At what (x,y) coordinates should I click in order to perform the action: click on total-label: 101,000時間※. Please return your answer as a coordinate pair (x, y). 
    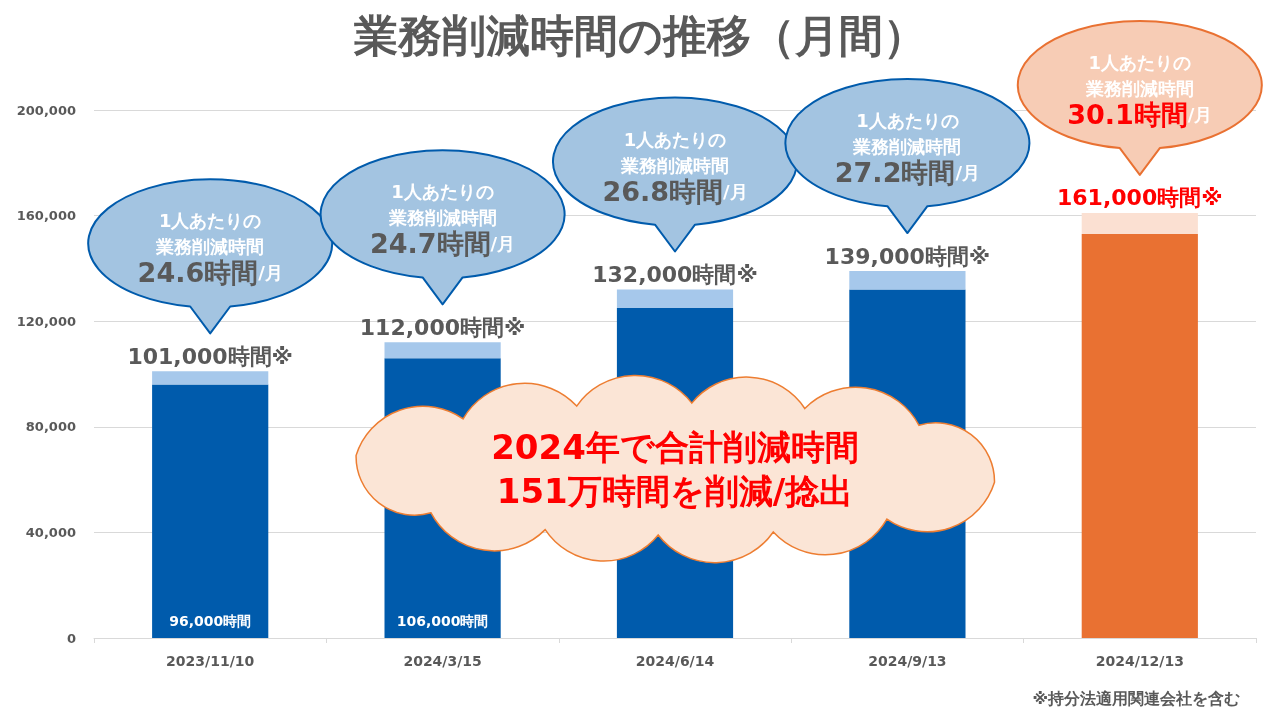
    Looking at the image, I should click on (210, 356).